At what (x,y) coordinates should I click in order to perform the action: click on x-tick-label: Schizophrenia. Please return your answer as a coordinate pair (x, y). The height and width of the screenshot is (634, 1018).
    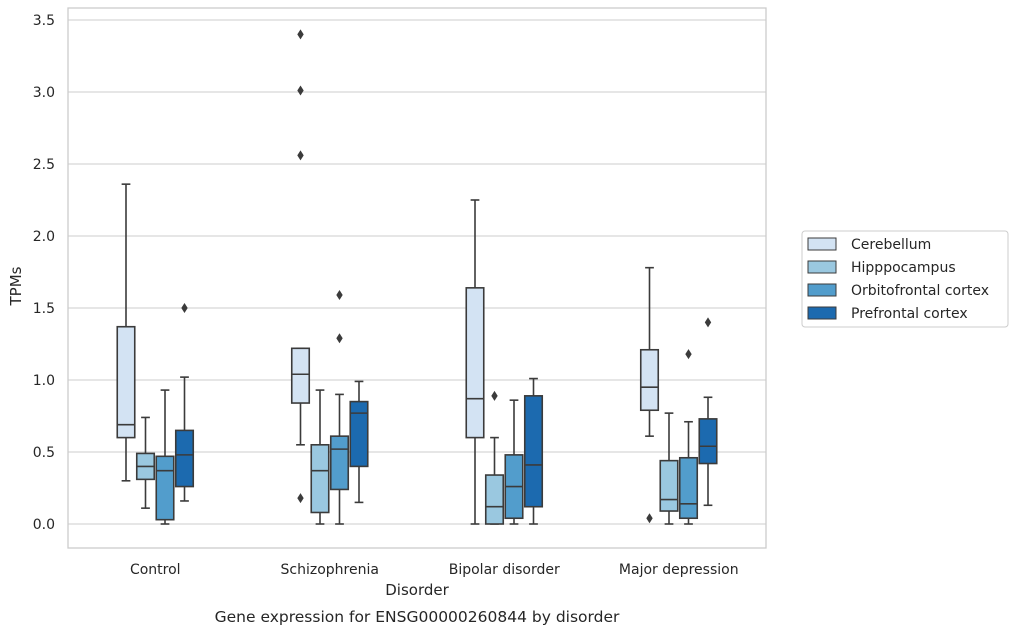
    Looking at the image, I should click on (330, 570).